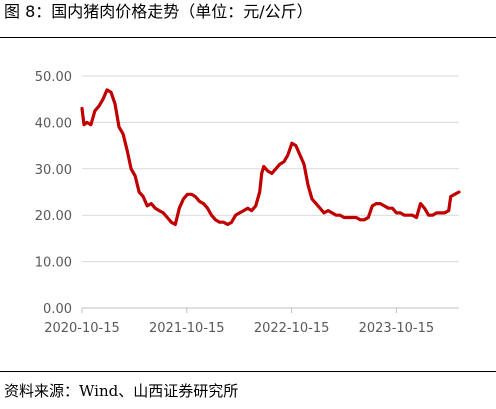  What do you see at coordinates (270, 310) in the screenshot?
I see `x-axis` at bounding box center [270, 310].